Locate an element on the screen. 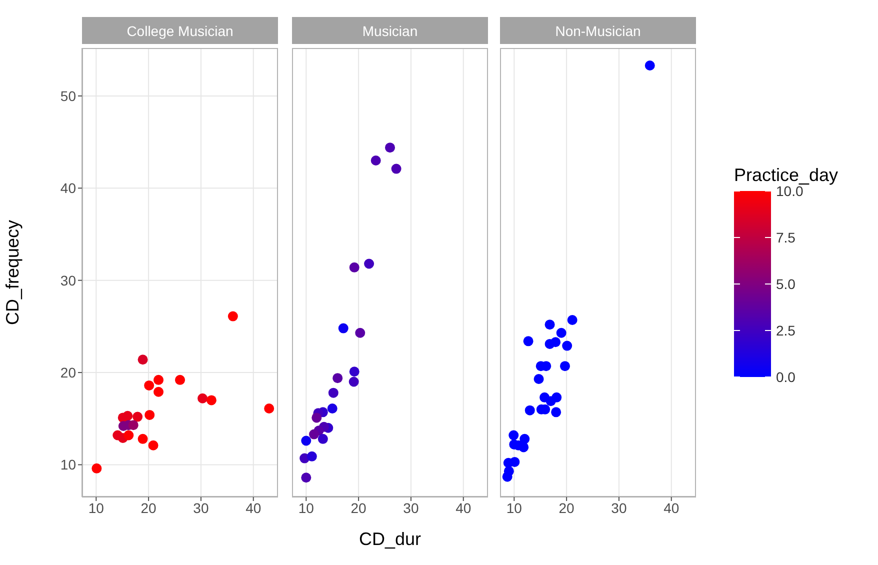 The width and height of the screenshot is (878, 565). color-bar-label: 5.0 is located at coordinates (786, 284).